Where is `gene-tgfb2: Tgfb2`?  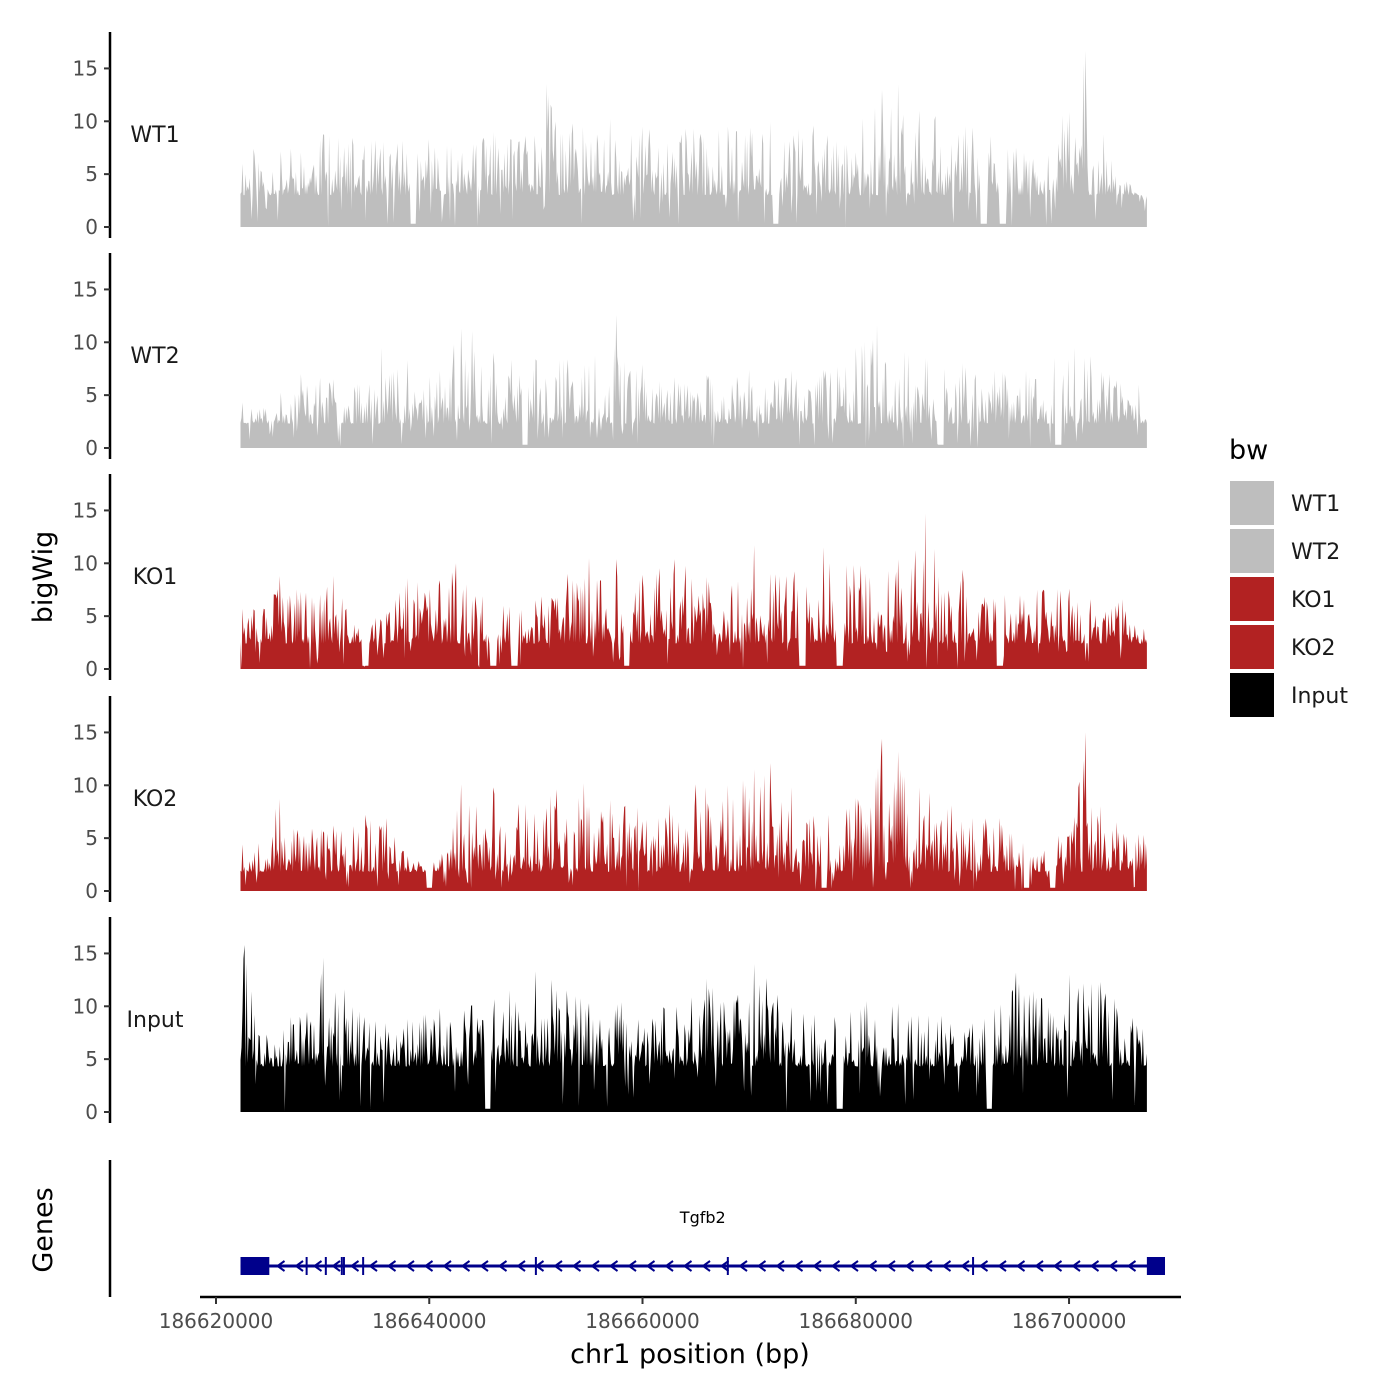 gene-tgfb2: Tgfb2 is located at coordinates (703, 1241).